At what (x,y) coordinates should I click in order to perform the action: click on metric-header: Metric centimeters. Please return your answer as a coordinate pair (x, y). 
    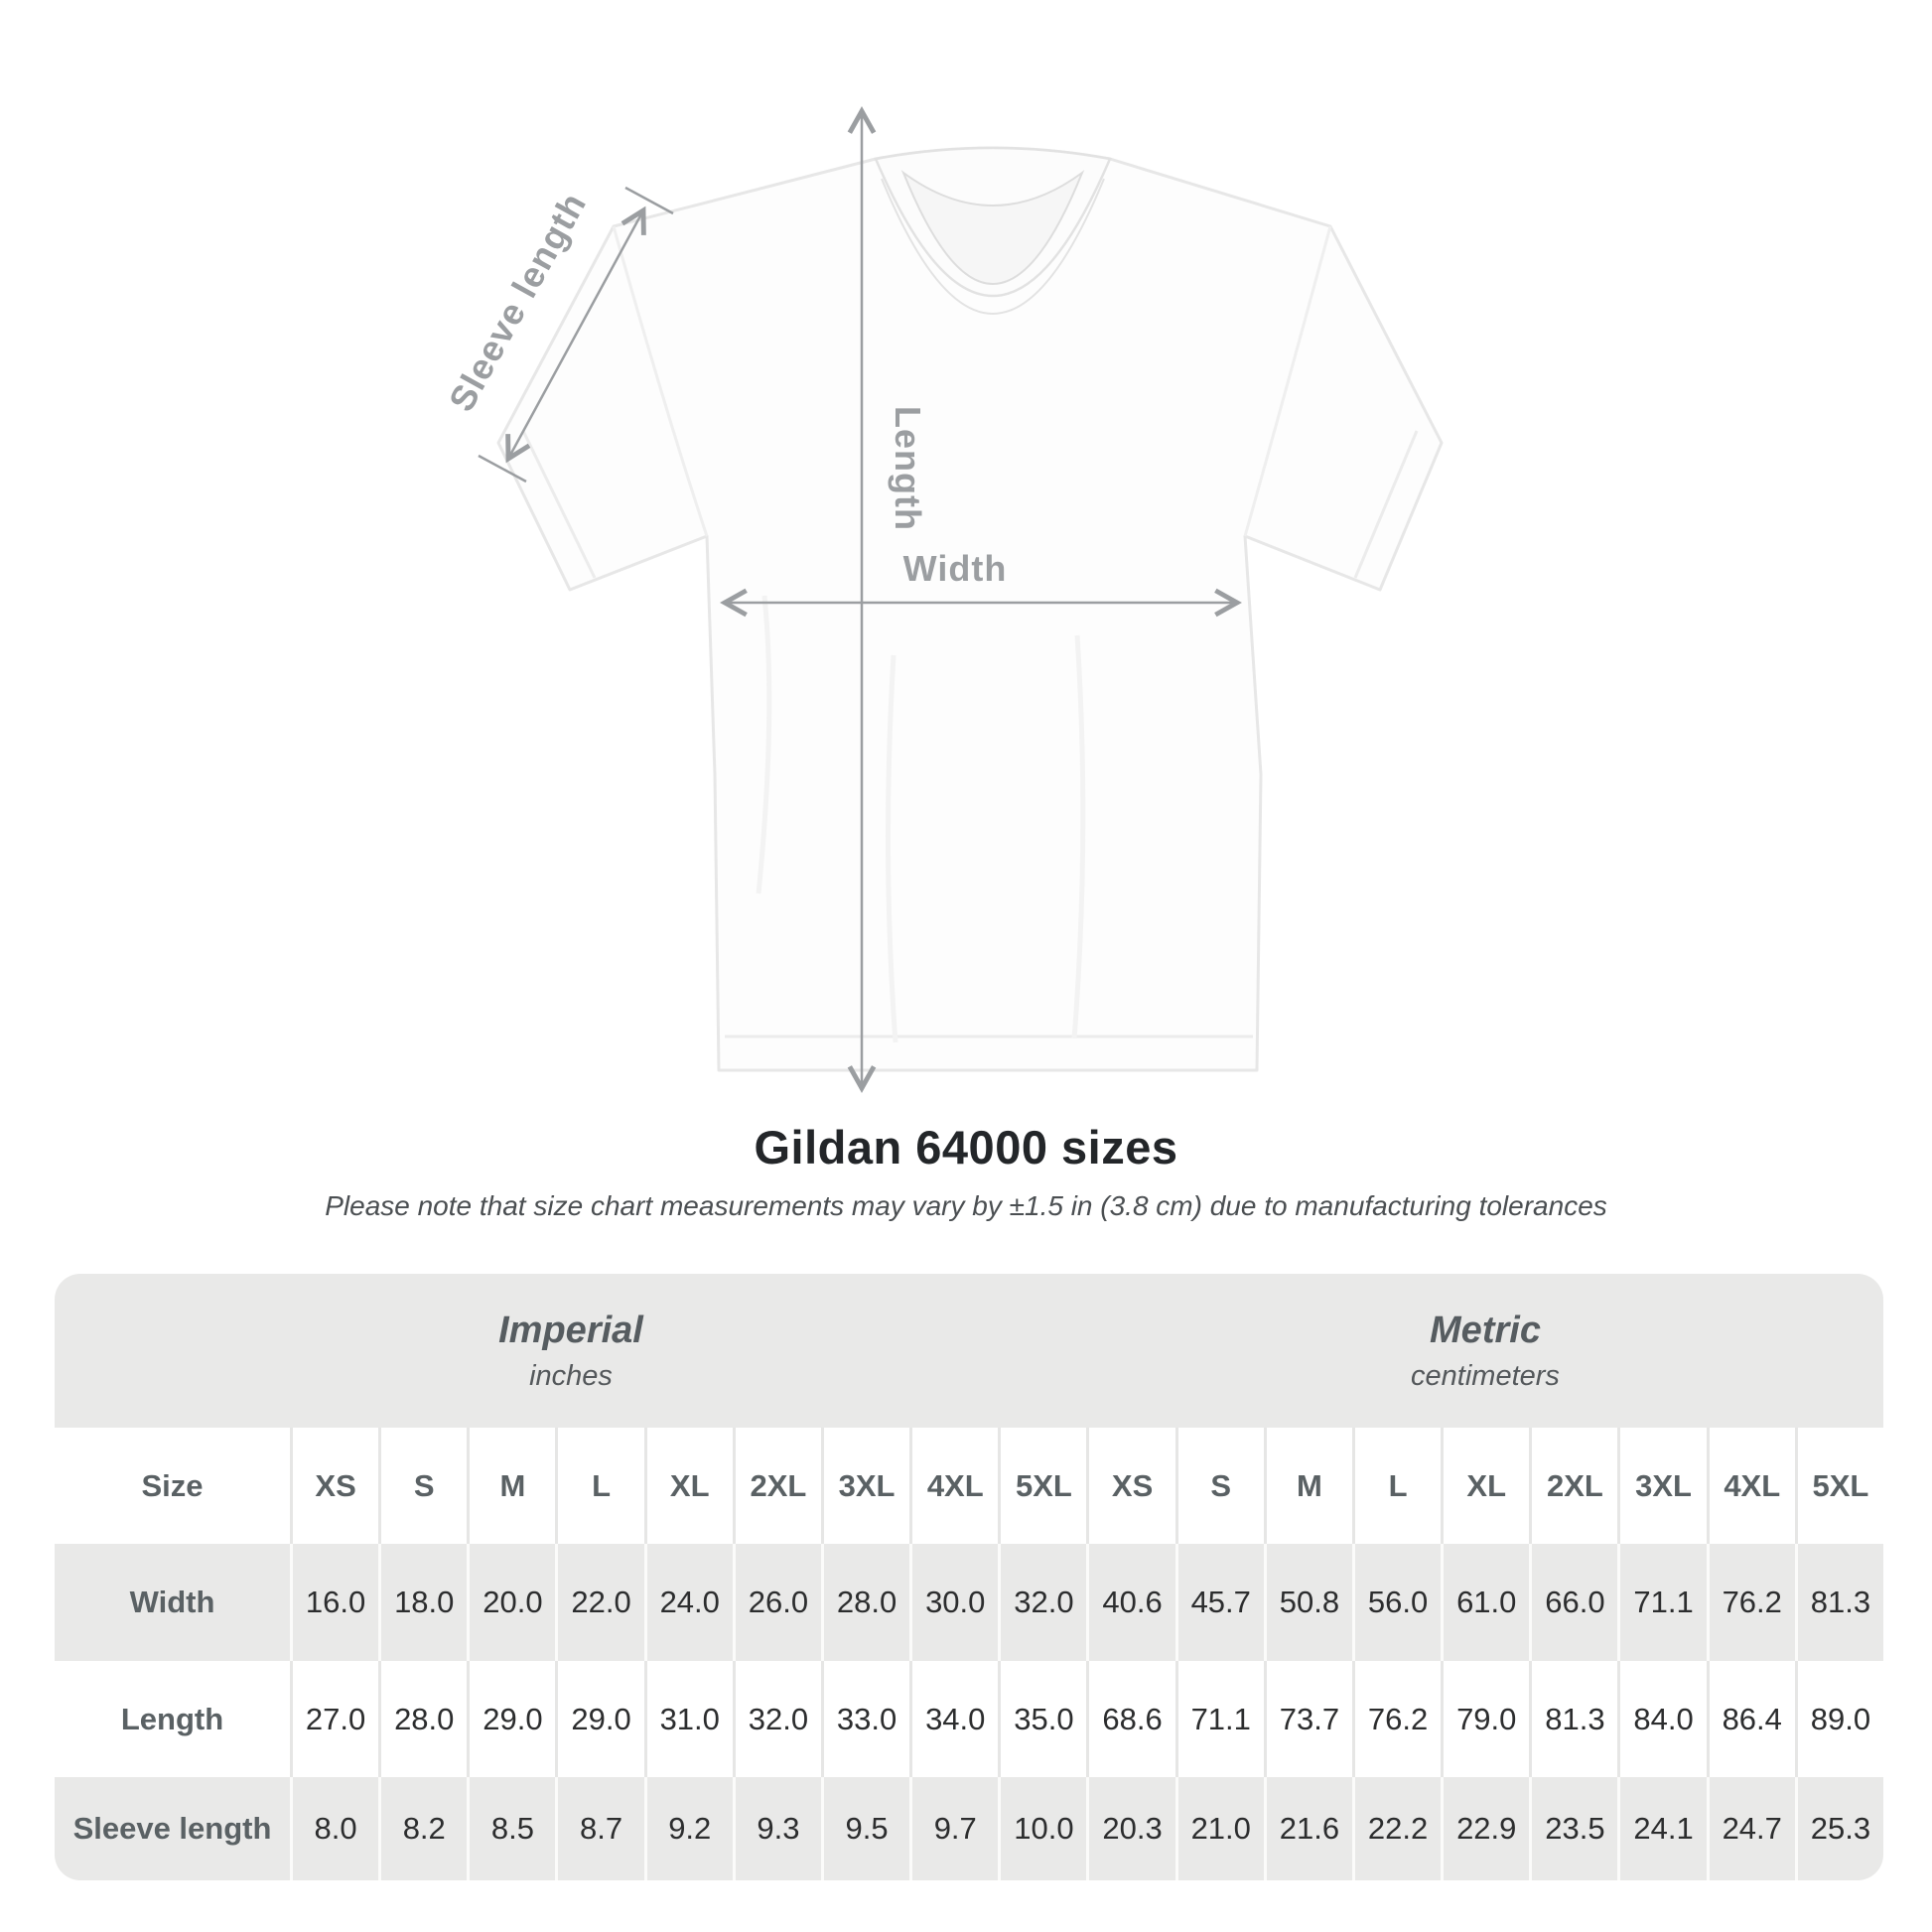
    Looking at the image, I should click on (1485, 1351).